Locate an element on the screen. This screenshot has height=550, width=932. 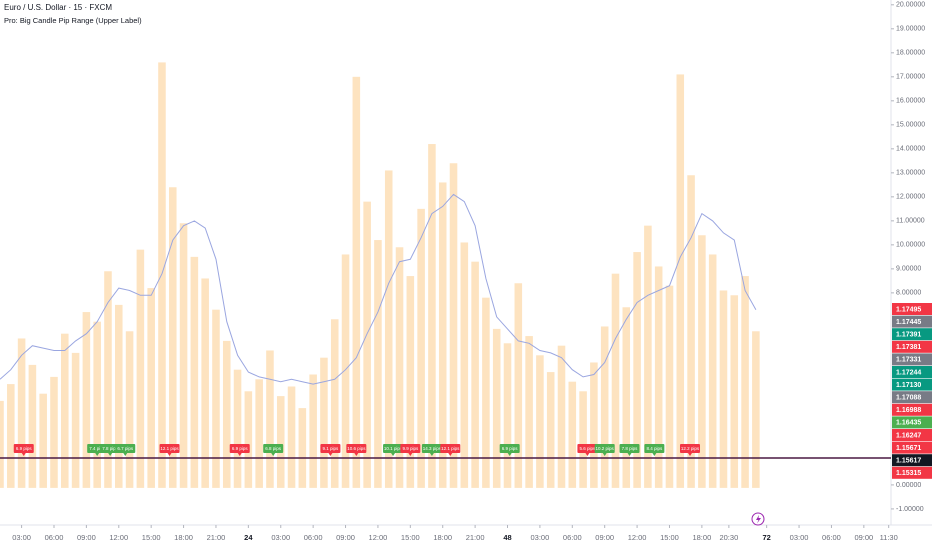
chart-title: Euro / U.S. Dollar · 15 · FXCM is located at coordinates (58, 7).